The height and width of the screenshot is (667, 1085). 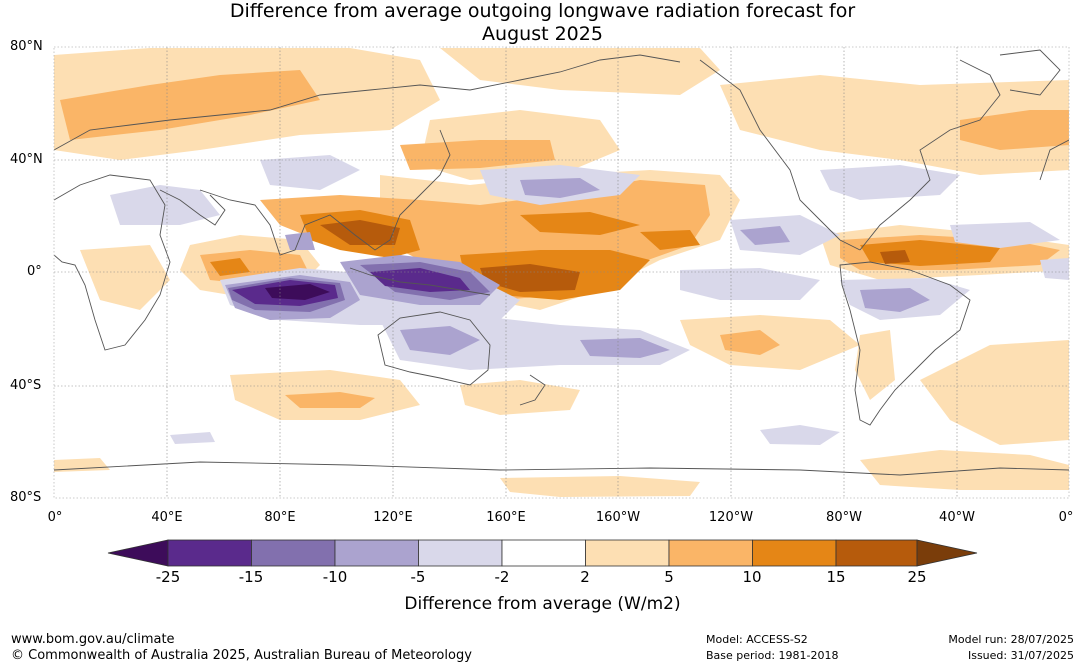 I want to click on lon-label-0: 0°, so click(x=55, y=517).